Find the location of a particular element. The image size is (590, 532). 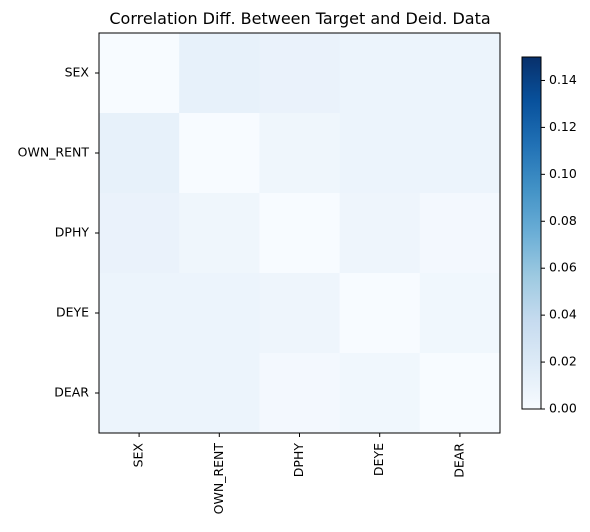

colorbar-frame is located at coordinates (531, 233).